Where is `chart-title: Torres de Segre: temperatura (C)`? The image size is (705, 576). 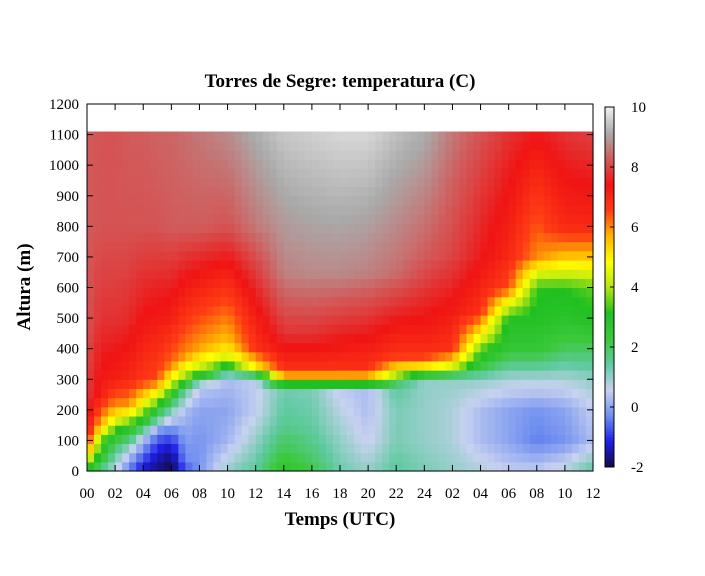 chart-title: Torres de Segre: temperatura (C) is located at coordinates (340, 81).